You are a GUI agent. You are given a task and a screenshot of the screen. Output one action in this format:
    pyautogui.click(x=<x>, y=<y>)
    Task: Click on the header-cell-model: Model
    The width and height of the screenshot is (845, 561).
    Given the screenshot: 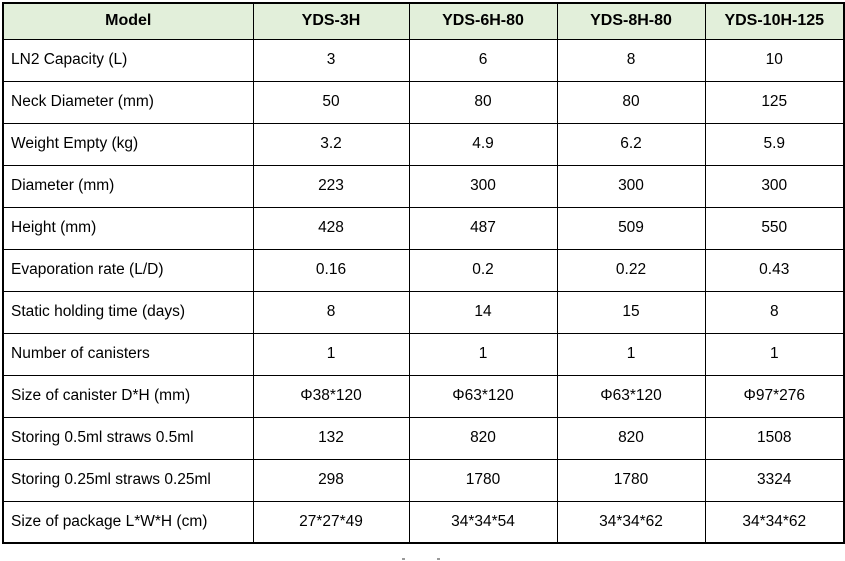 What is the action you would take?
    pyautogui.click(x=128, y=21)
    